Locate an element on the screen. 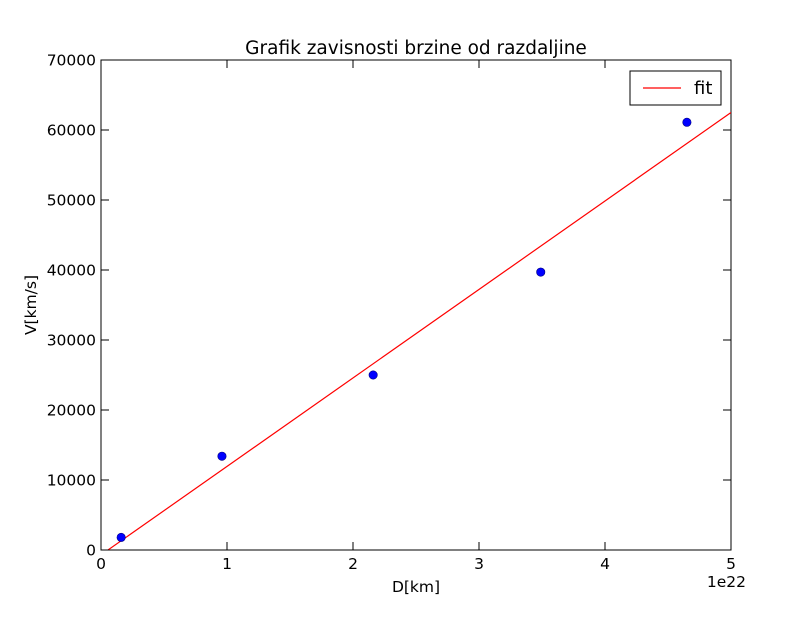 The image size is (812, 617). y-tick-label: 40000 is located at coordinates (71, 271).